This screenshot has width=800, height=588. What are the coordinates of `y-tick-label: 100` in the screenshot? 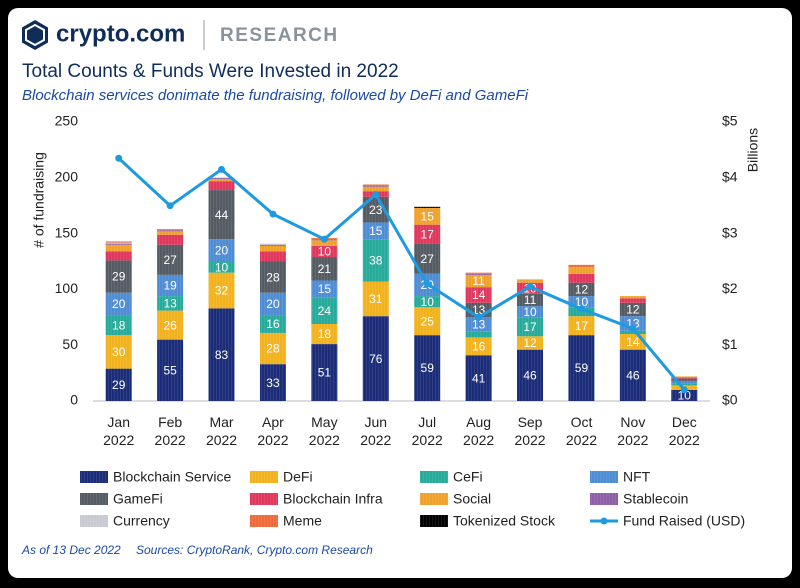 It's located at (67, 288).